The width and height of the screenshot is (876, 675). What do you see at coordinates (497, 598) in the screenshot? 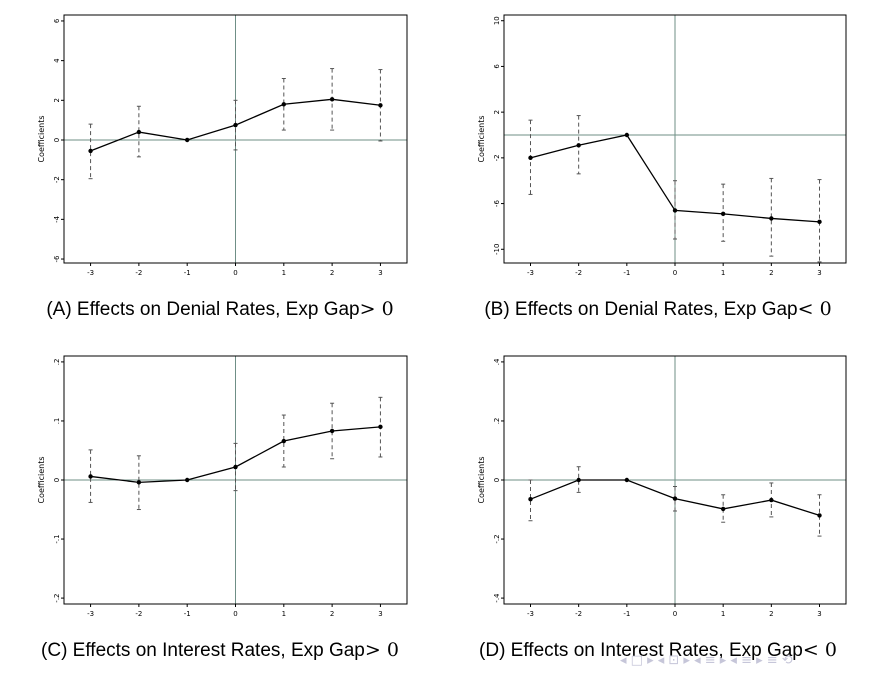
I see `y-tick-label: -.4` at bounding box center [497, 598].